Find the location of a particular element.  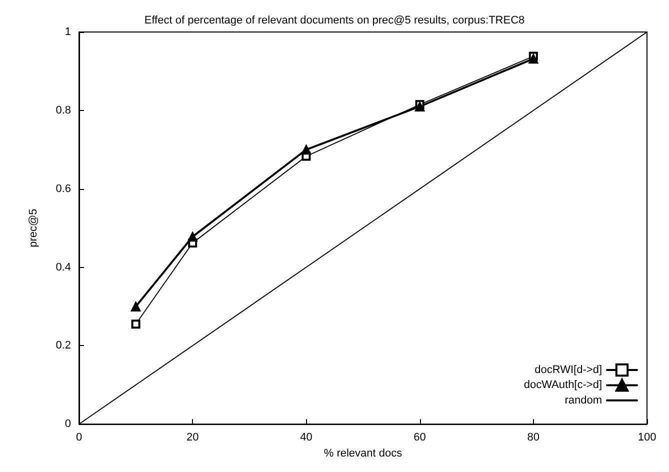

x-tick-label: 100 is located at coordinates (647, 438).